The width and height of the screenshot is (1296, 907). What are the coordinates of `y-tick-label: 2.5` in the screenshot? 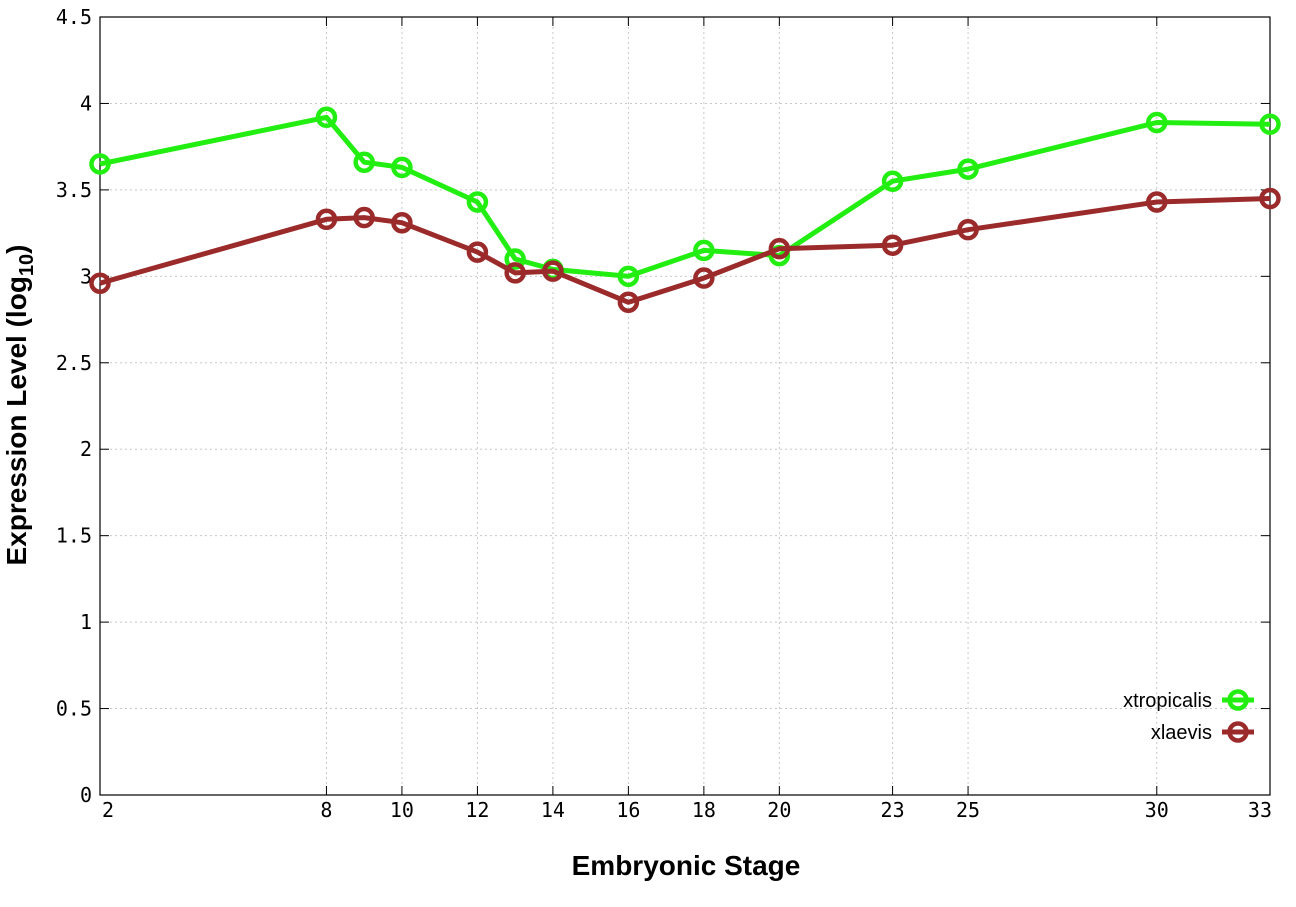 It's located at (74, 363).